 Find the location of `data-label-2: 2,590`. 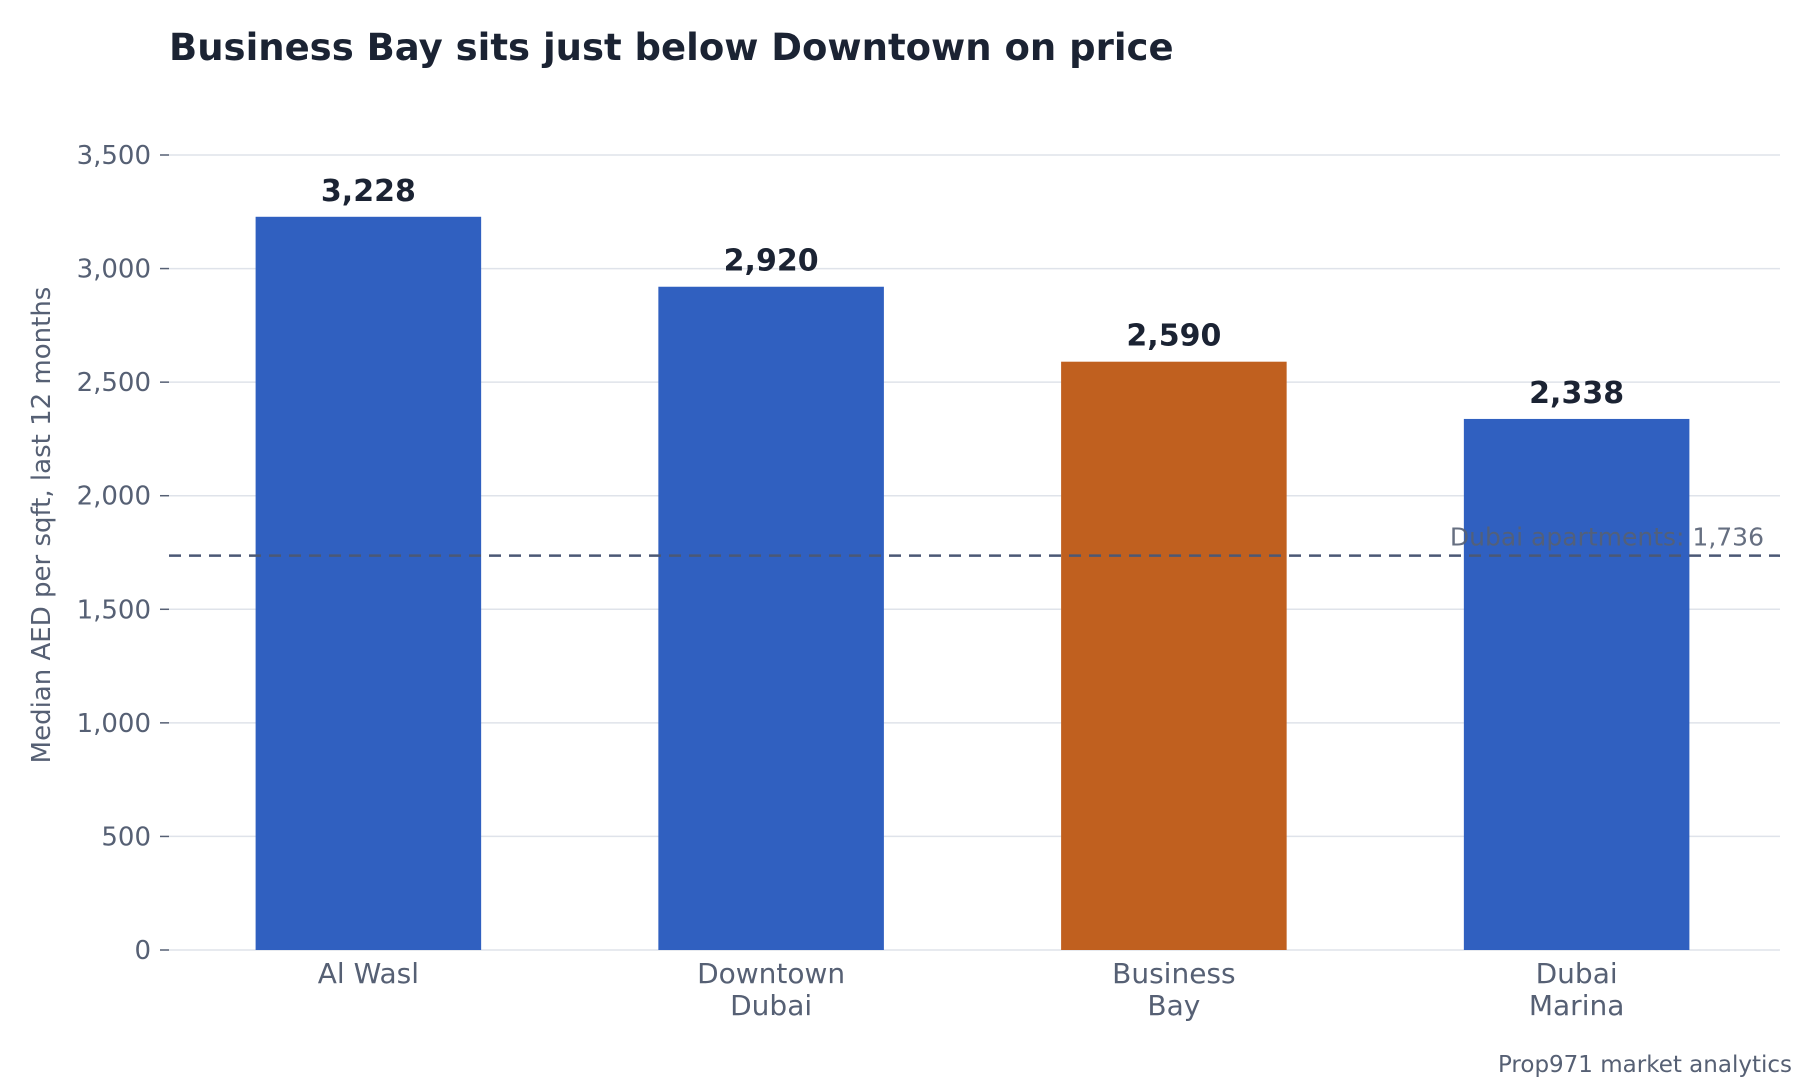

data-label-2: 2,590 is located at coordinates (1173, 336).